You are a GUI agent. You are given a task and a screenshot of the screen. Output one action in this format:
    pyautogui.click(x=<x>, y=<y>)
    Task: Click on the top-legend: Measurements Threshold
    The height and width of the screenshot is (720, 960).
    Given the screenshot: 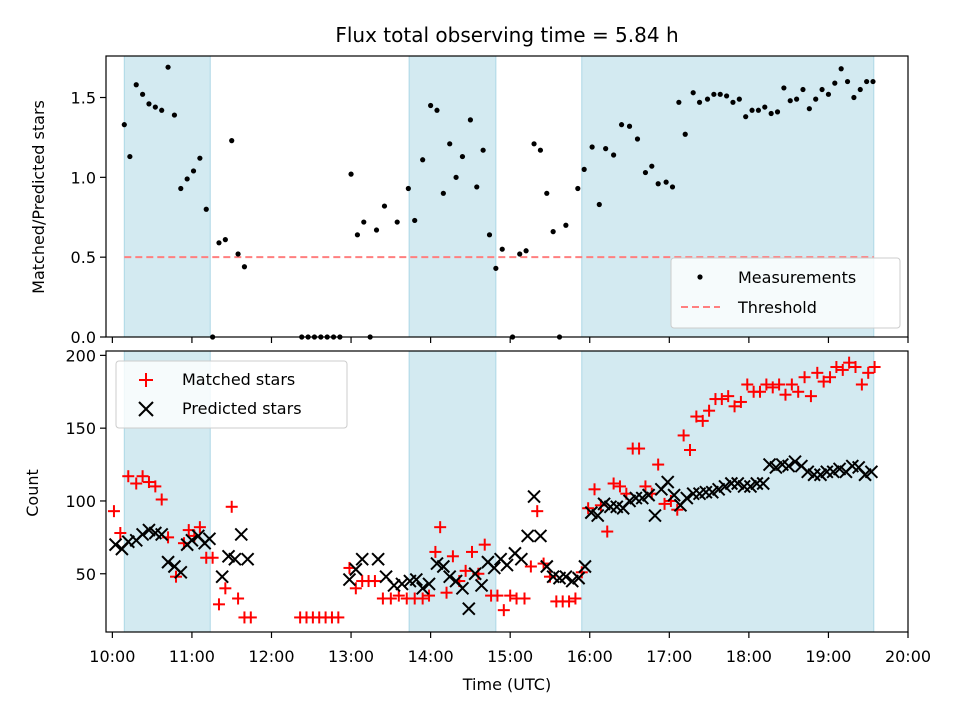 What is the action you would take?
    pyautogui.click(x=785, y=293)
    